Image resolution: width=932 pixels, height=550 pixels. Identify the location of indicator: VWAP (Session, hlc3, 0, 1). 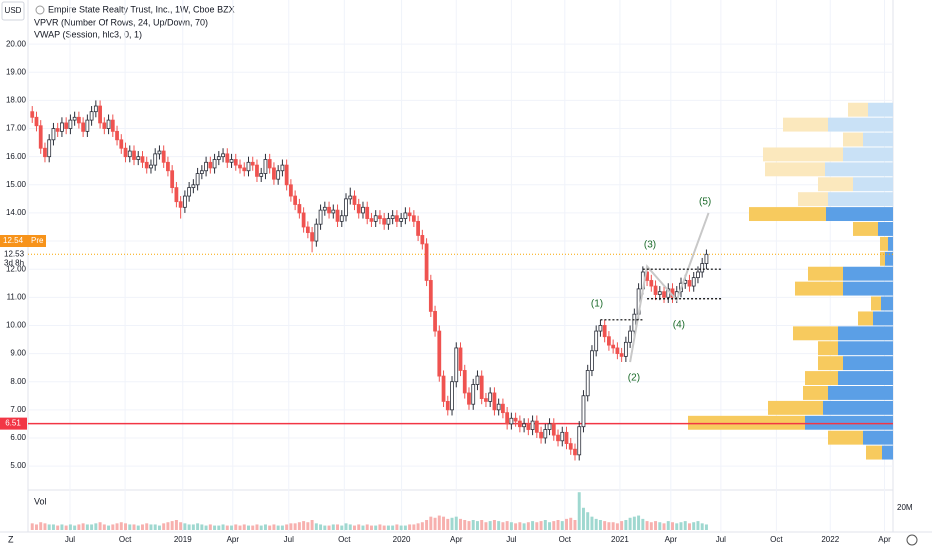
(88, 34).